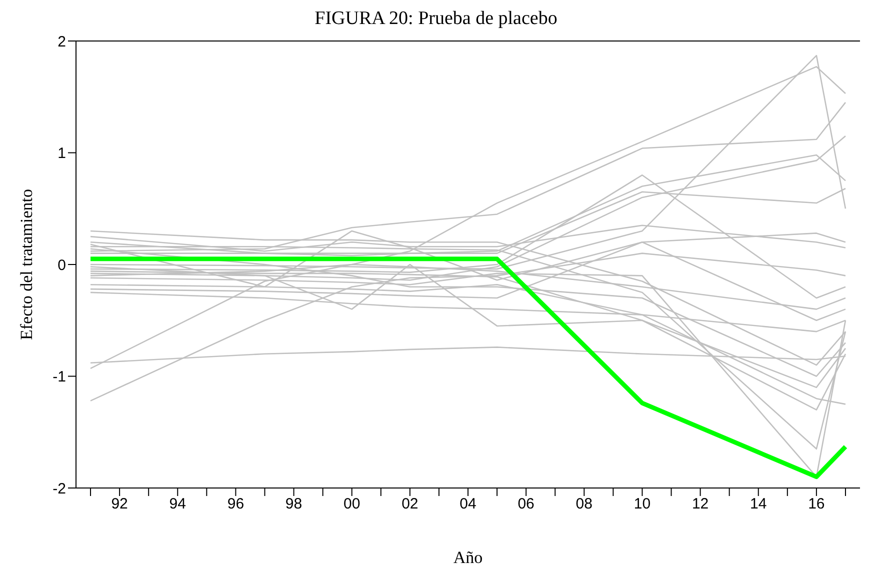 This screenshot has height=581, width=872. Describe the element at coordinates (642, 504) in the screenshot. I see `x-tick-label: 10` at that location.